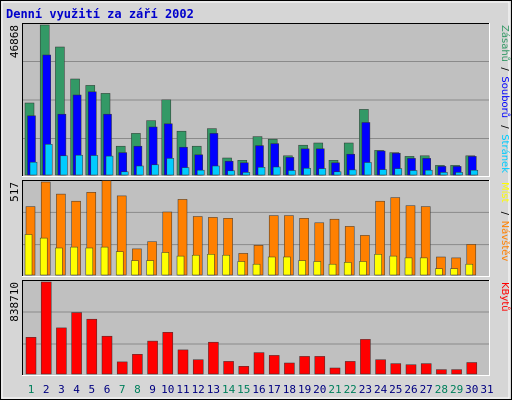 The height and width of the screenshot is (400, 512). What do you see at coordinates (334, 389) in the screenshot?
I see `day-label-21: 21` at bounding box center [334, 389].